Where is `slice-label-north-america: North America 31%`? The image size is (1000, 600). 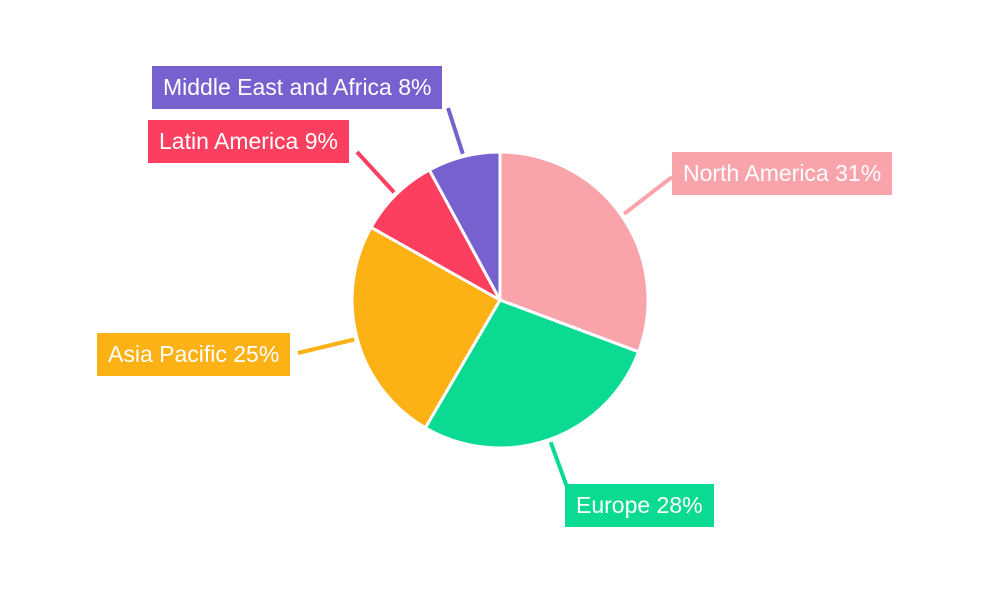 slice-label-north-america: North America 31% is located at coordinates (782, 173).